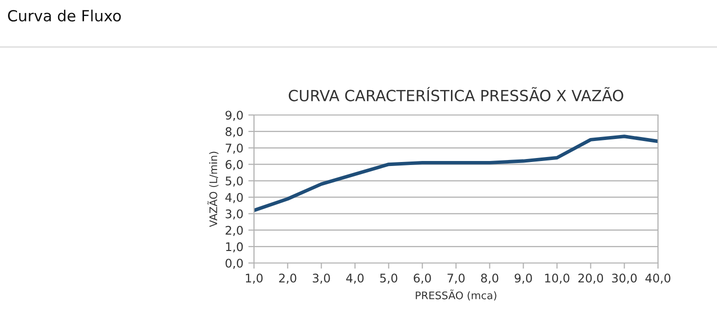 This screenshot has height=323, width=717. What do you see at coordinates (234, 247) in the screenshot?
I see `y-tick-label: 1,0` at bounding box center [234, 247].